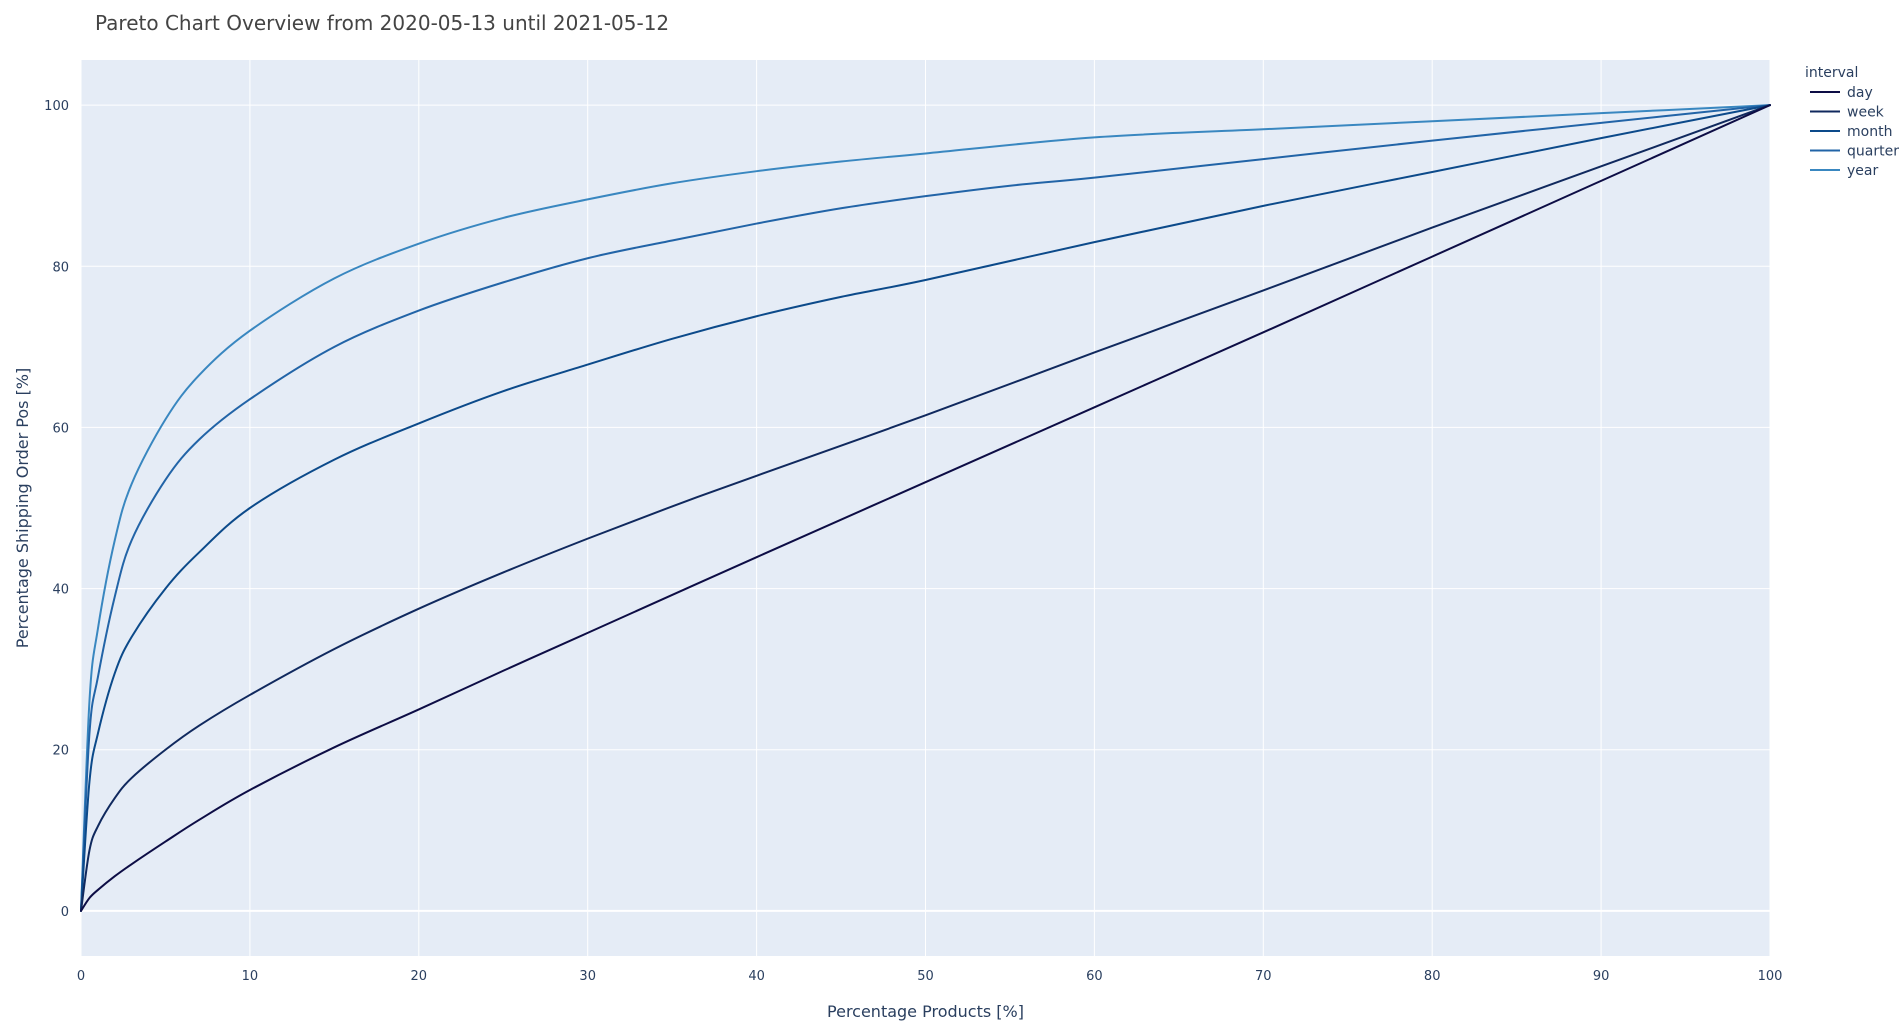  What do you see at coordinates (250, 976) in the screenshot?
I see `x-tick-label: 10` at bounding box center [250, 976].